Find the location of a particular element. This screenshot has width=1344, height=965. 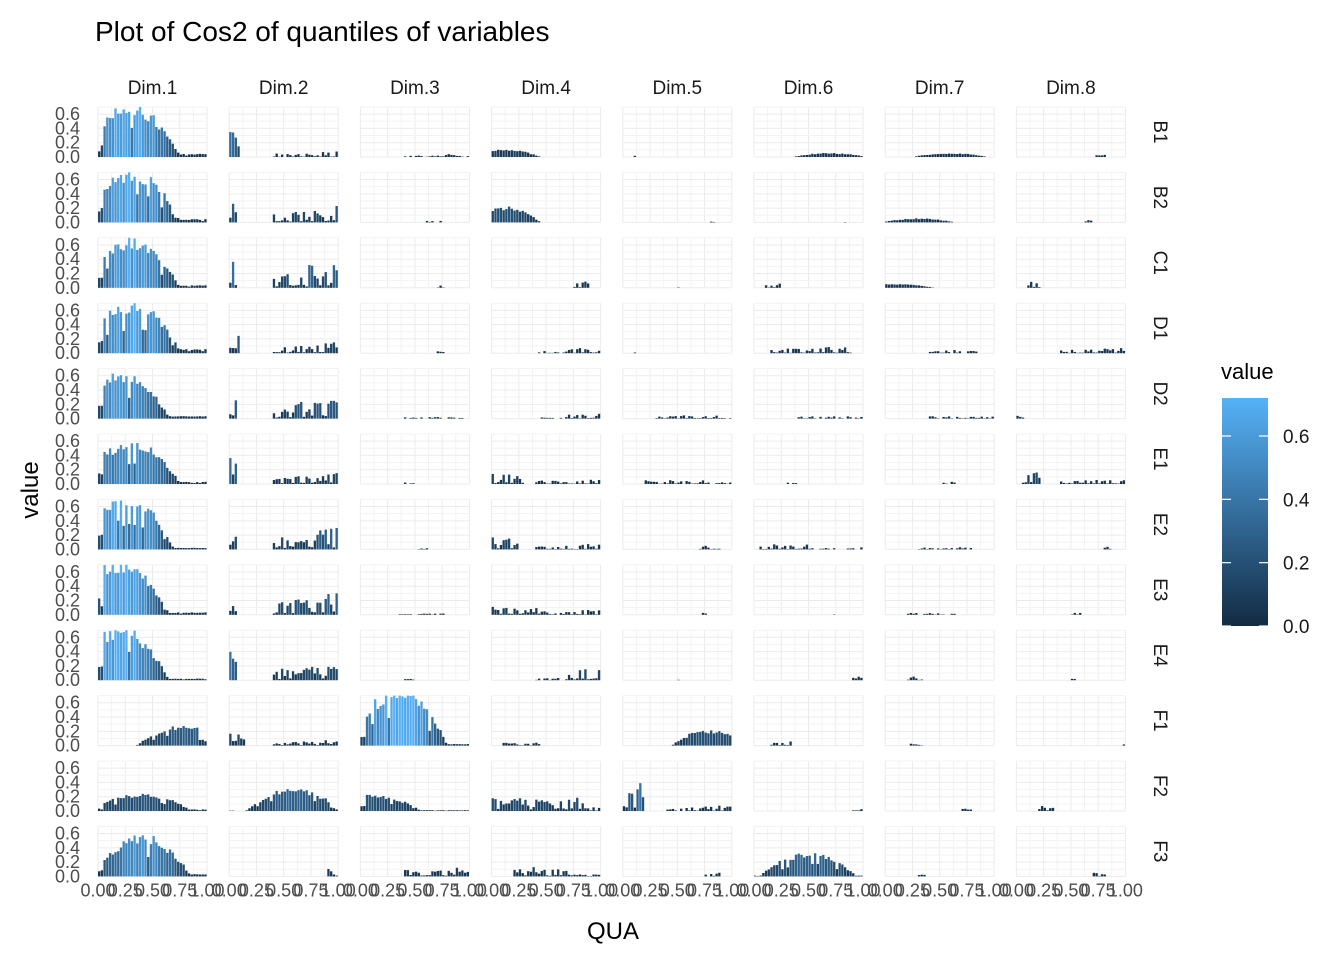

chart-title: Plot of Cos2 of quantiles of variables is located at coordinates (322, 31).